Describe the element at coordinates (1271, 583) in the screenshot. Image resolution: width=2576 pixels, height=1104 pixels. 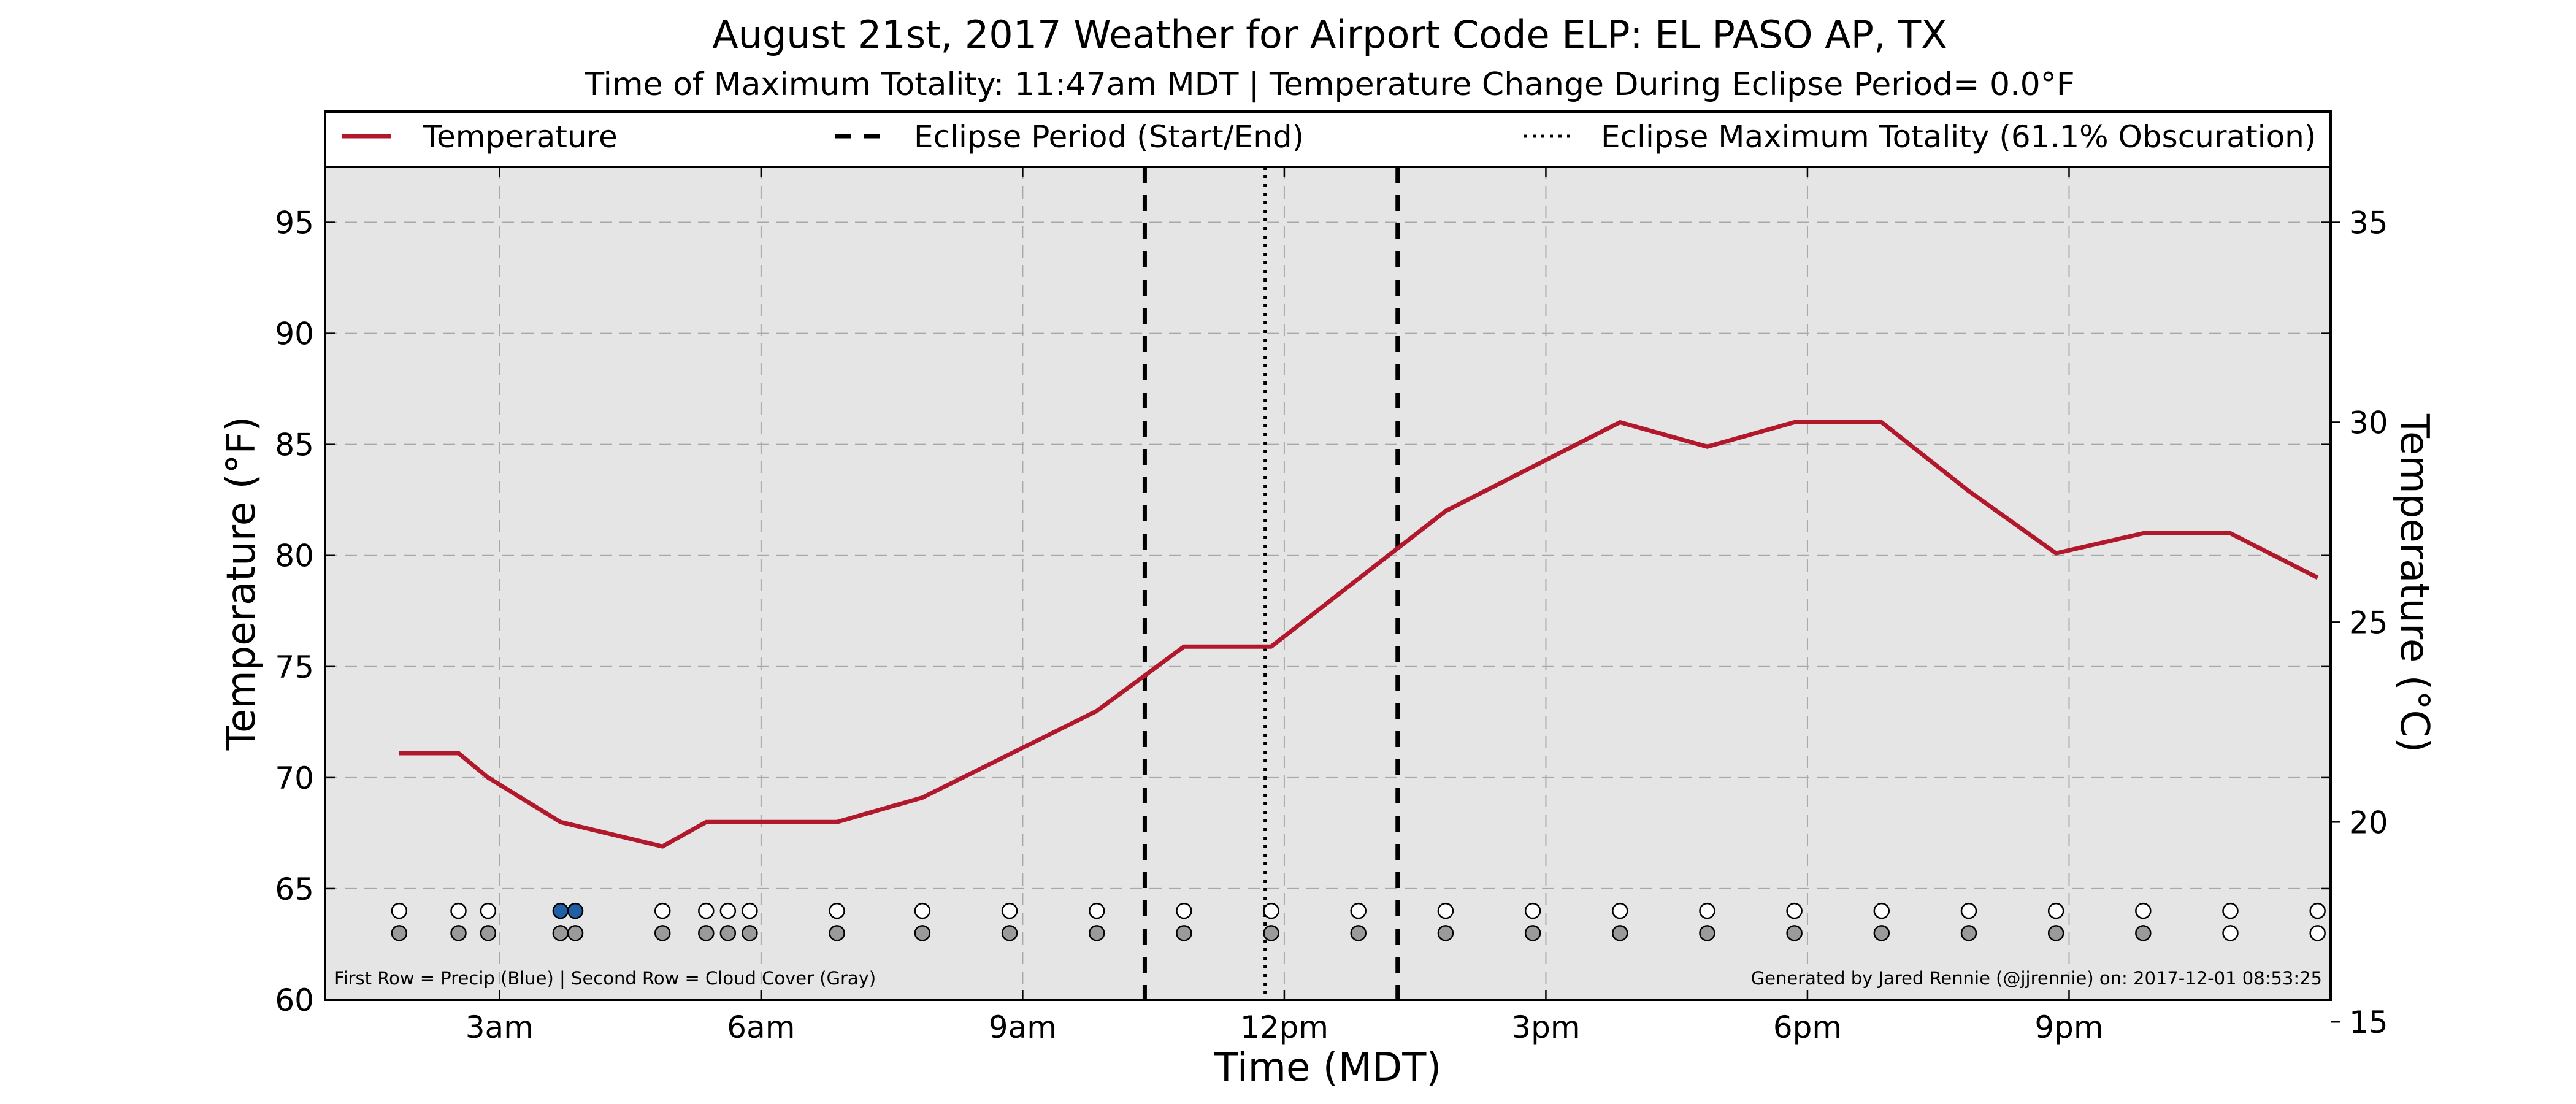
I see `eclipse-lines` at that location.